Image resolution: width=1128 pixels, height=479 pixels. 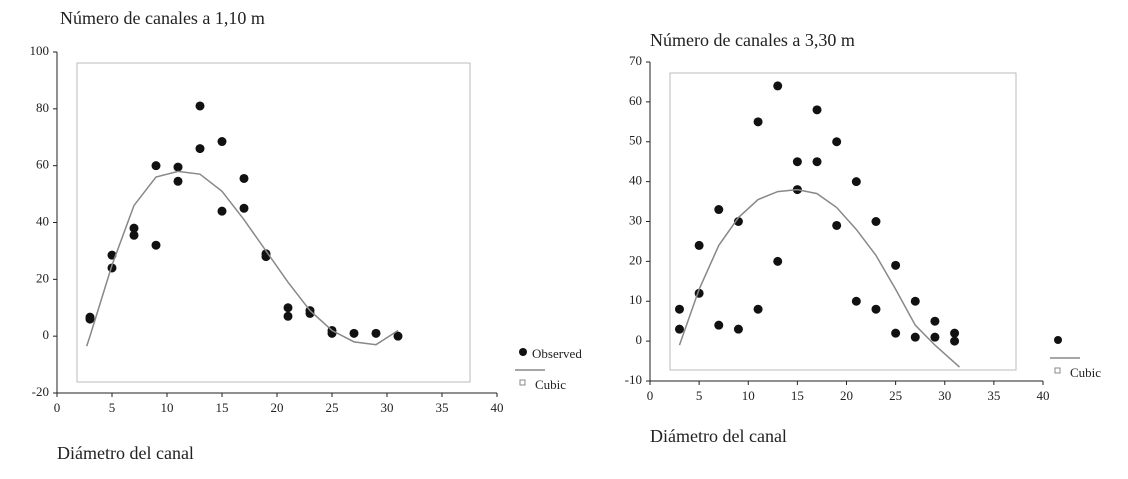 I want to click on legend-label: Observed, so click(x=557, y=353).